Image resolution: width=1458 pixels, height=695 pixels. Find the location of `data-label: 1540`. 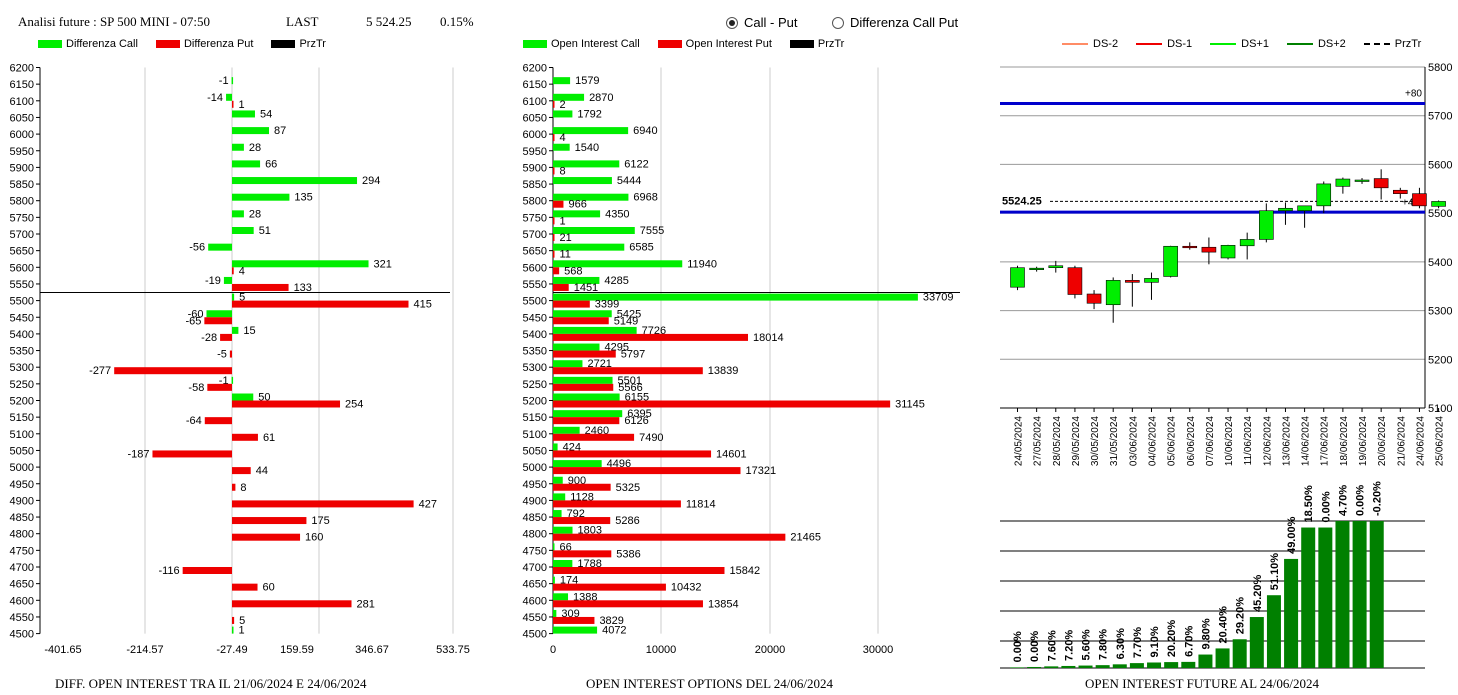

data-label: 1540 is located at coordinates (587, 148).